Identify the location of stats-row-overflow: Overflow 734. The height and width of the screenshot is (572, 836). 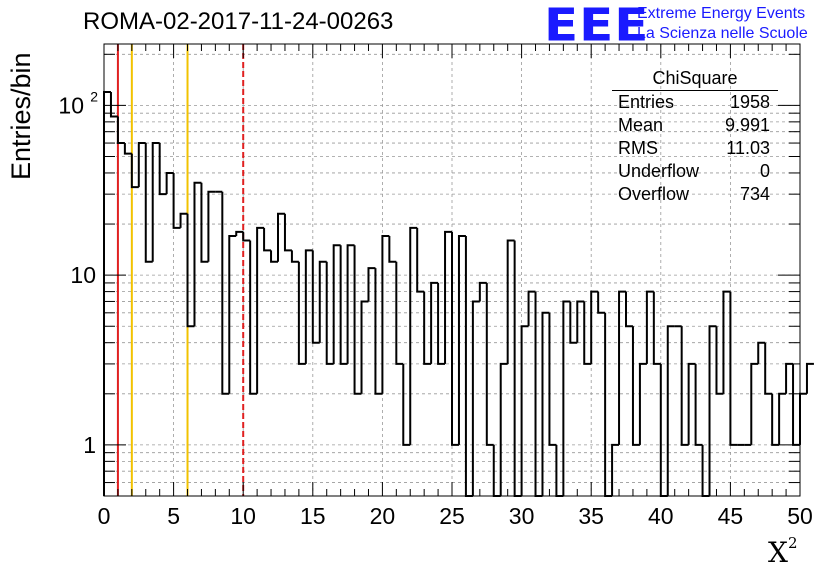
(695, 194).